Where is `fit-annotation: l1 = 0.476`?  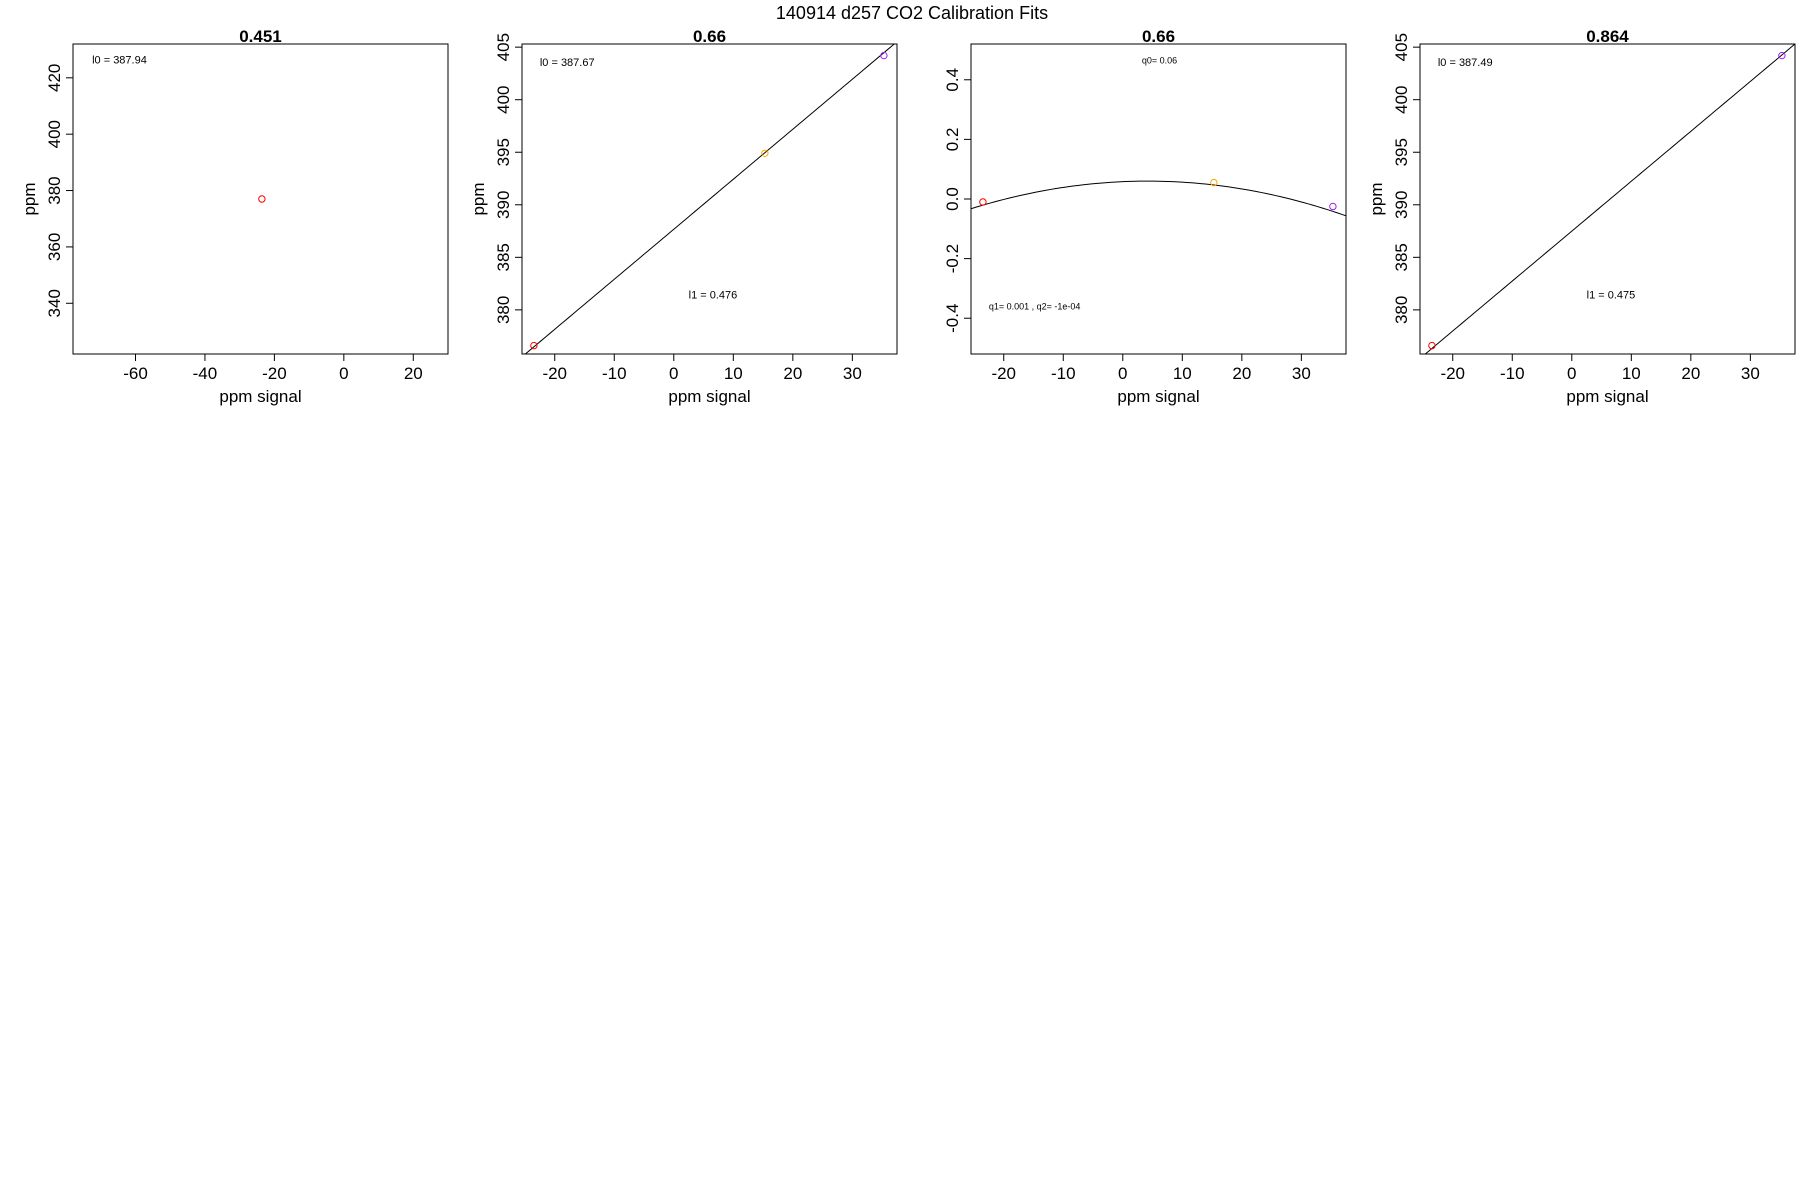
fit-annotation: l1 = 0.476 is located at coordinates (713, 295).